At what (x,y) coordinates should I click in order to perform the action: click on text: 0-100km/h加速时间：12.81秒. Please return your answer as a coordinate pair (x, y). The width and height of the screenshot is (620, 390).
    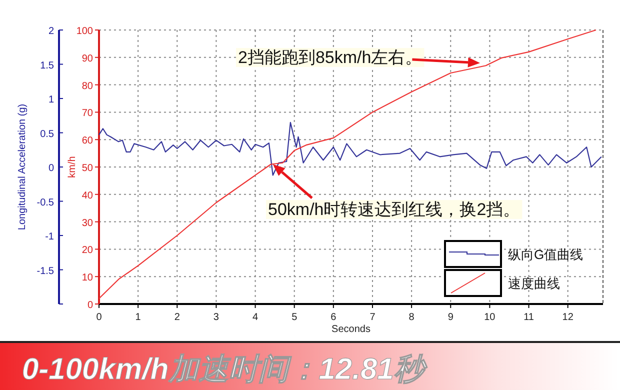
    Looking at the image, I should click on (225, 369).